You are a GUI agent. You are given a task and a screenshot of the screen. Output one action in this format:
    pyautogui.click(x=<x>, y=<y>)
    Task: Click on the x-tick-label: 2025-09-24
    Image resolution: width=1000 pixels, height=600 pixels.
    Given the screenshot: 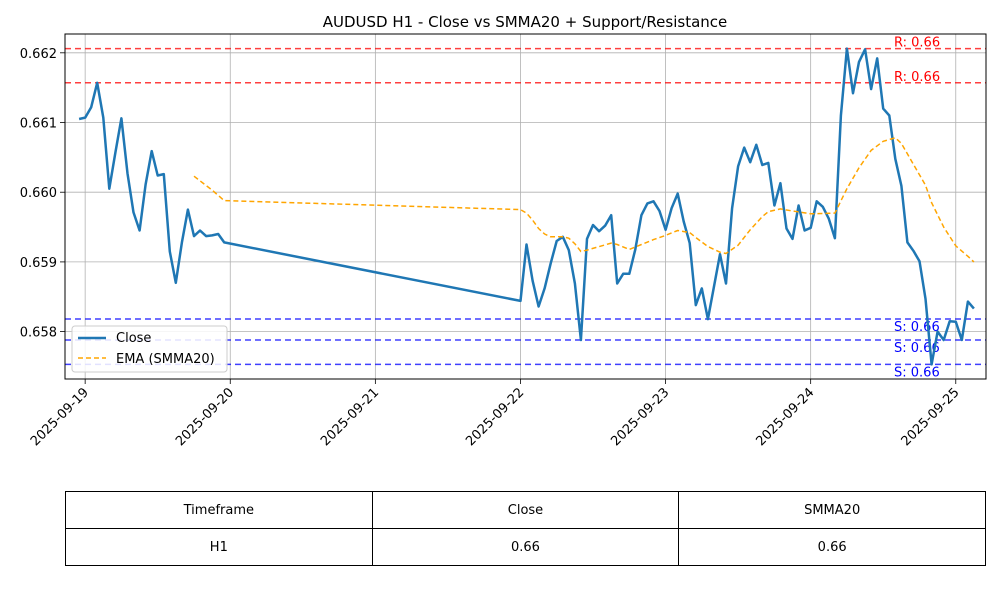 What is the action you would take?
    pyautogui.click(x=785, y=417)
    